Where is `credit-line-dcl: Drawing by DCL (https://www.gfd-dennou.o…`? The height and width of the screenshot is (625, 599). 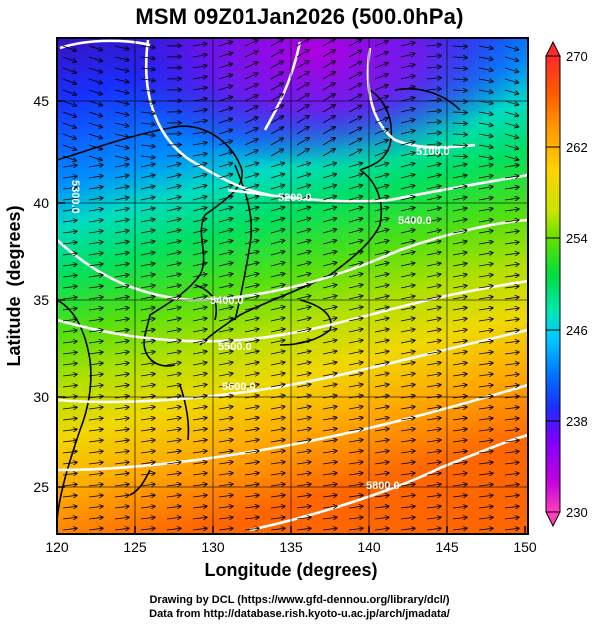
credit-line-dcl: Drawing by DCL (https://www.gfd-dennou.o… is located at coordinates (299, 600).